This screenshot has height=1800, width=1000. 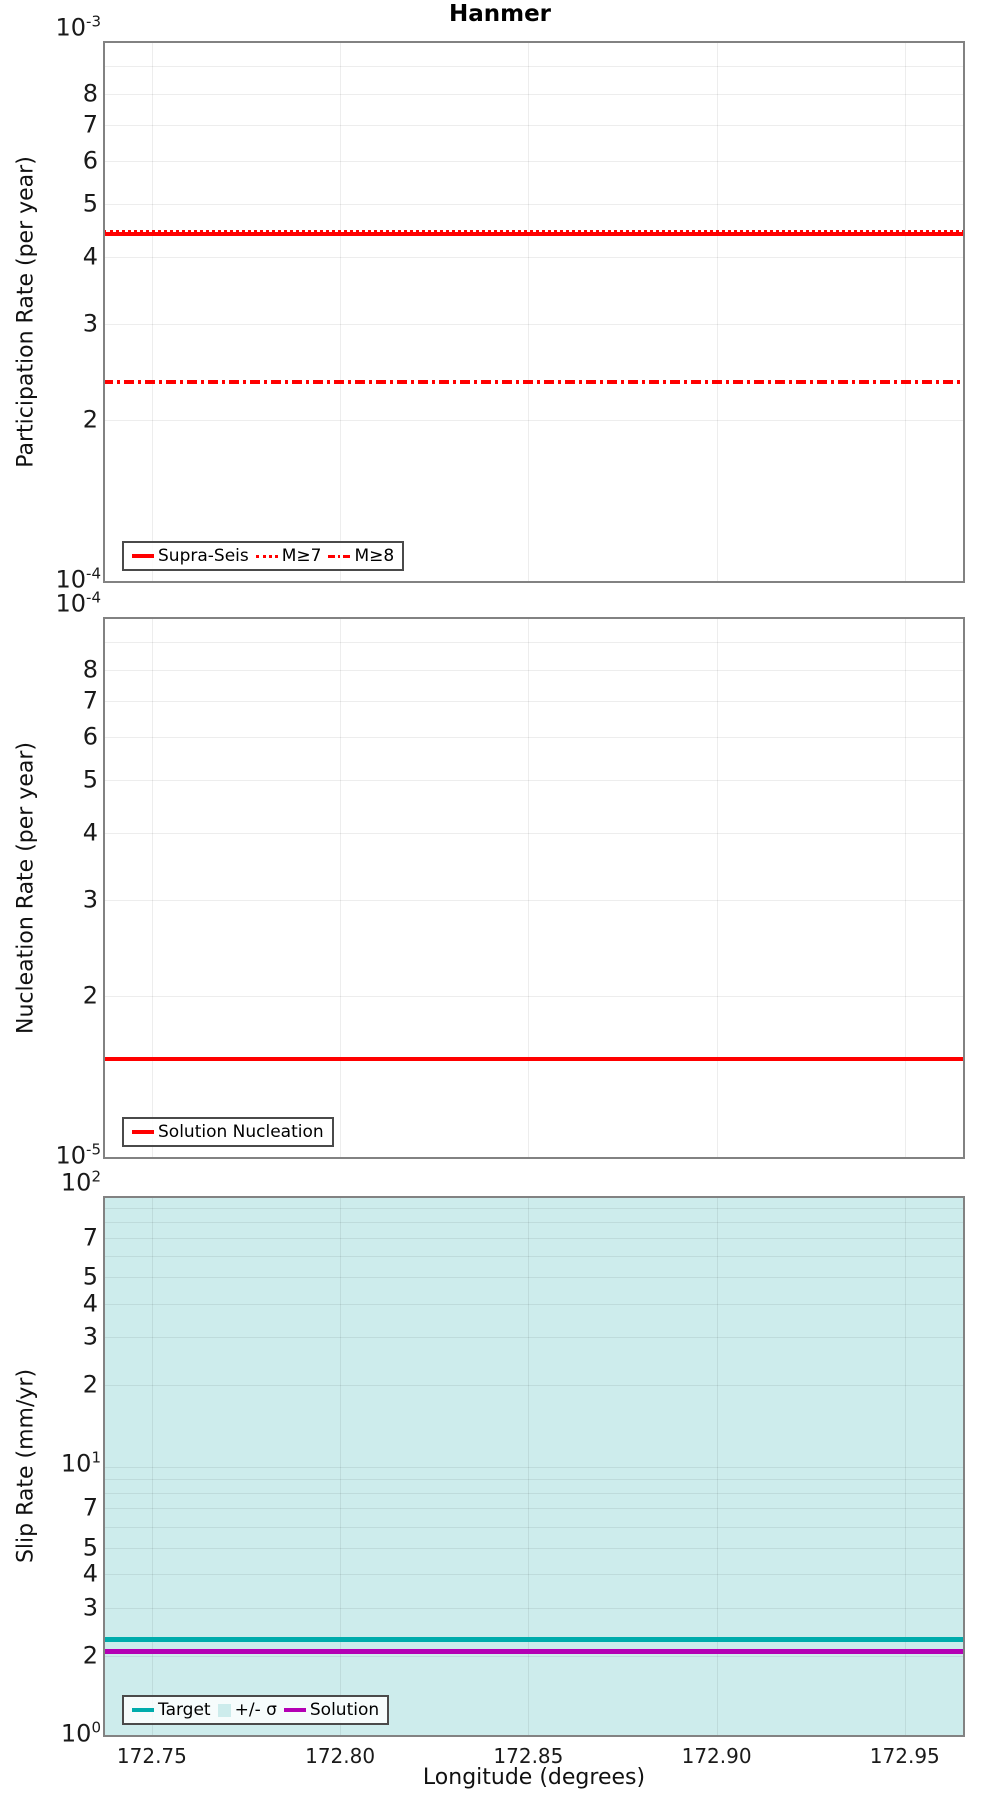 What do you see at coordinates (247, 1710) in the screenshot?
I see `legend-item: +/- σ` at bounding box center [247, 1710].